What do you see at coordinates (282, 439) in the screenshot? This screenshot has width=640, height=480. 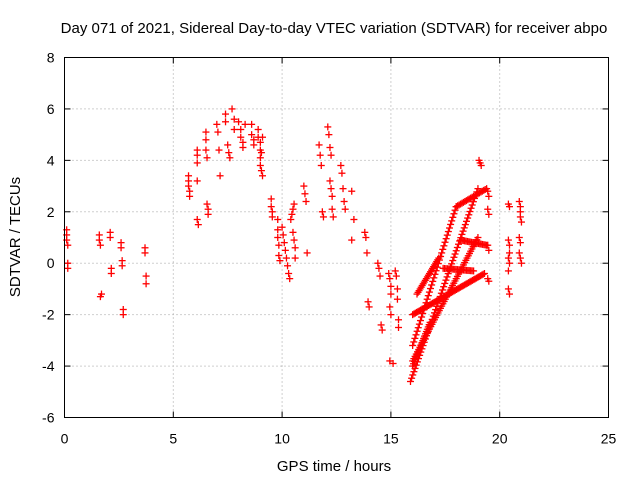 I see `x-tick-label: 10` at bounding box center [282, 439].